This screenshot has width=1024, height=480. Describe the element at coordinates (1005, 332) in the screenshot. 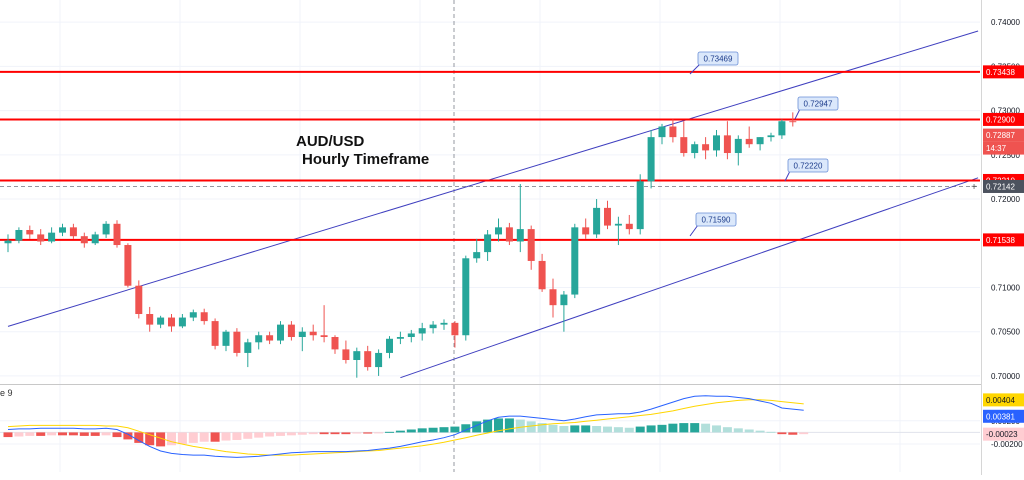

I see `y-tick-label: 0.70500` at that location.